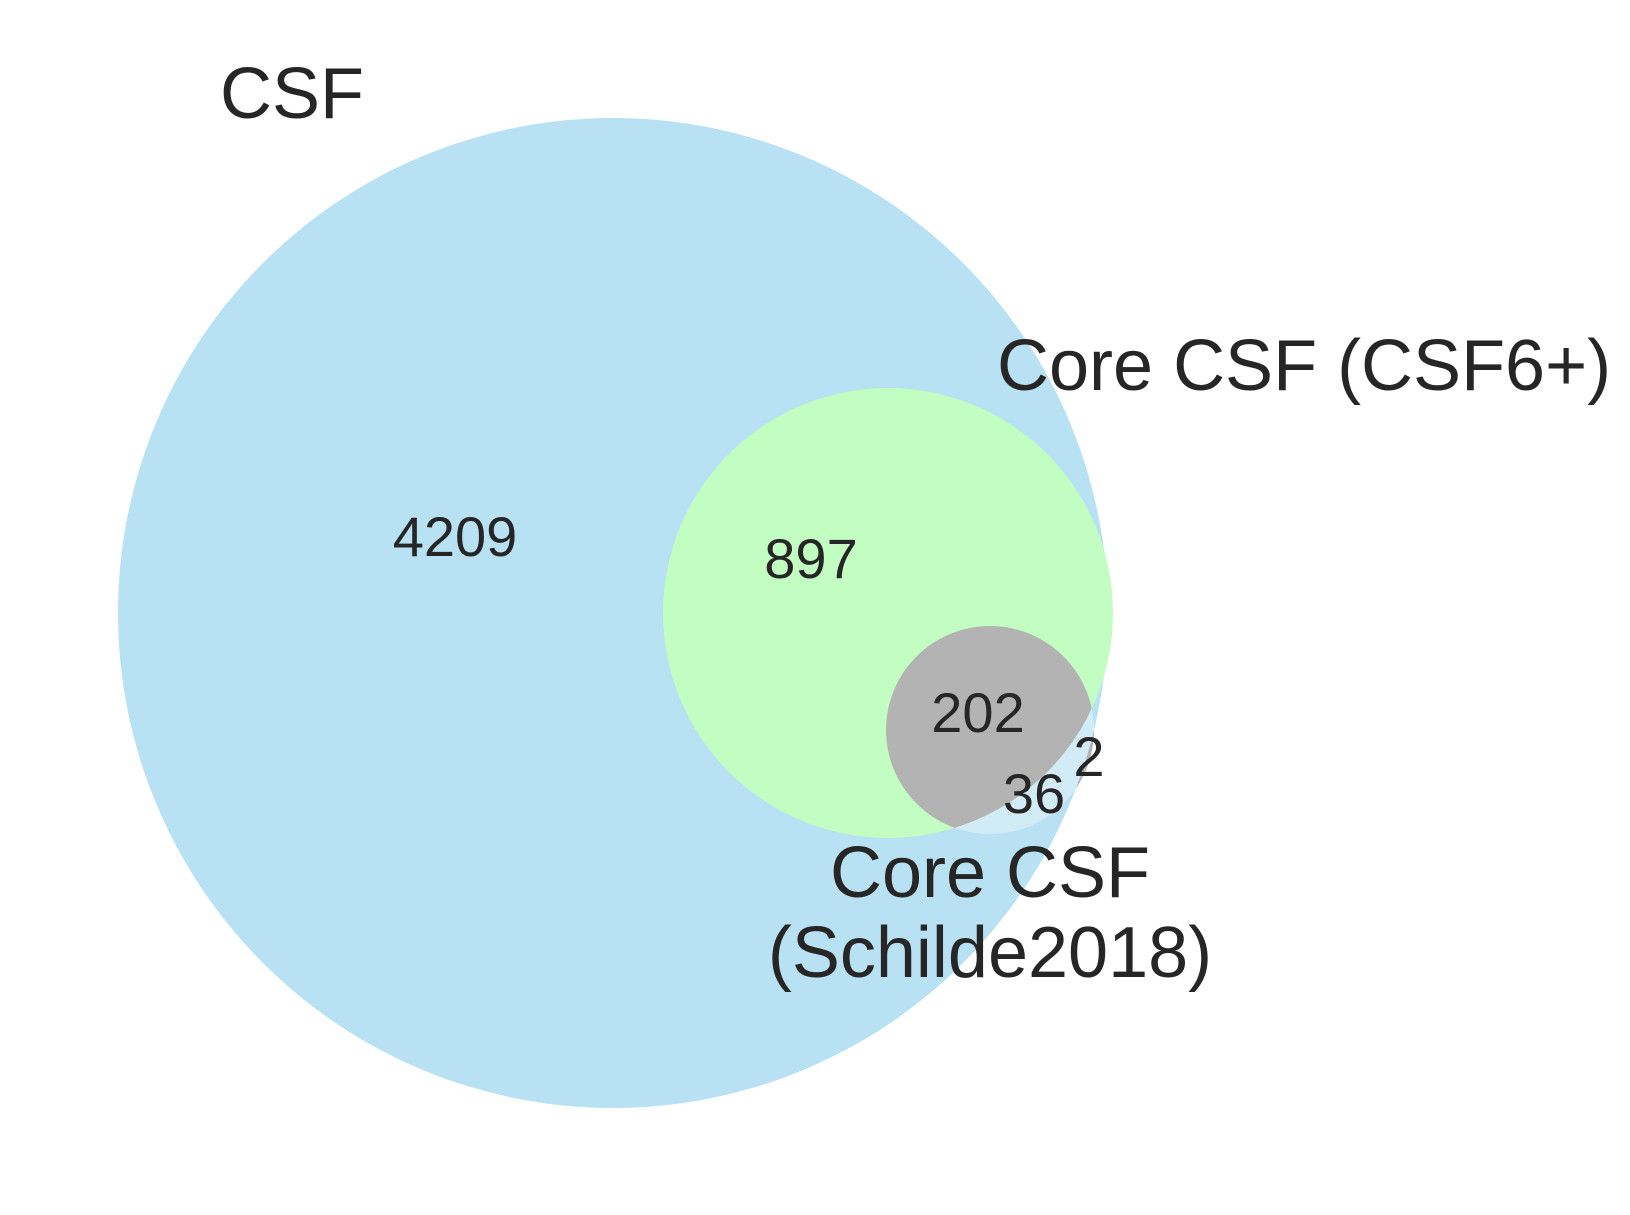 Image resolution: width=1630 pixels, height=1215 pixels. I want to click on count-all-three: 202, so click(977, 712).